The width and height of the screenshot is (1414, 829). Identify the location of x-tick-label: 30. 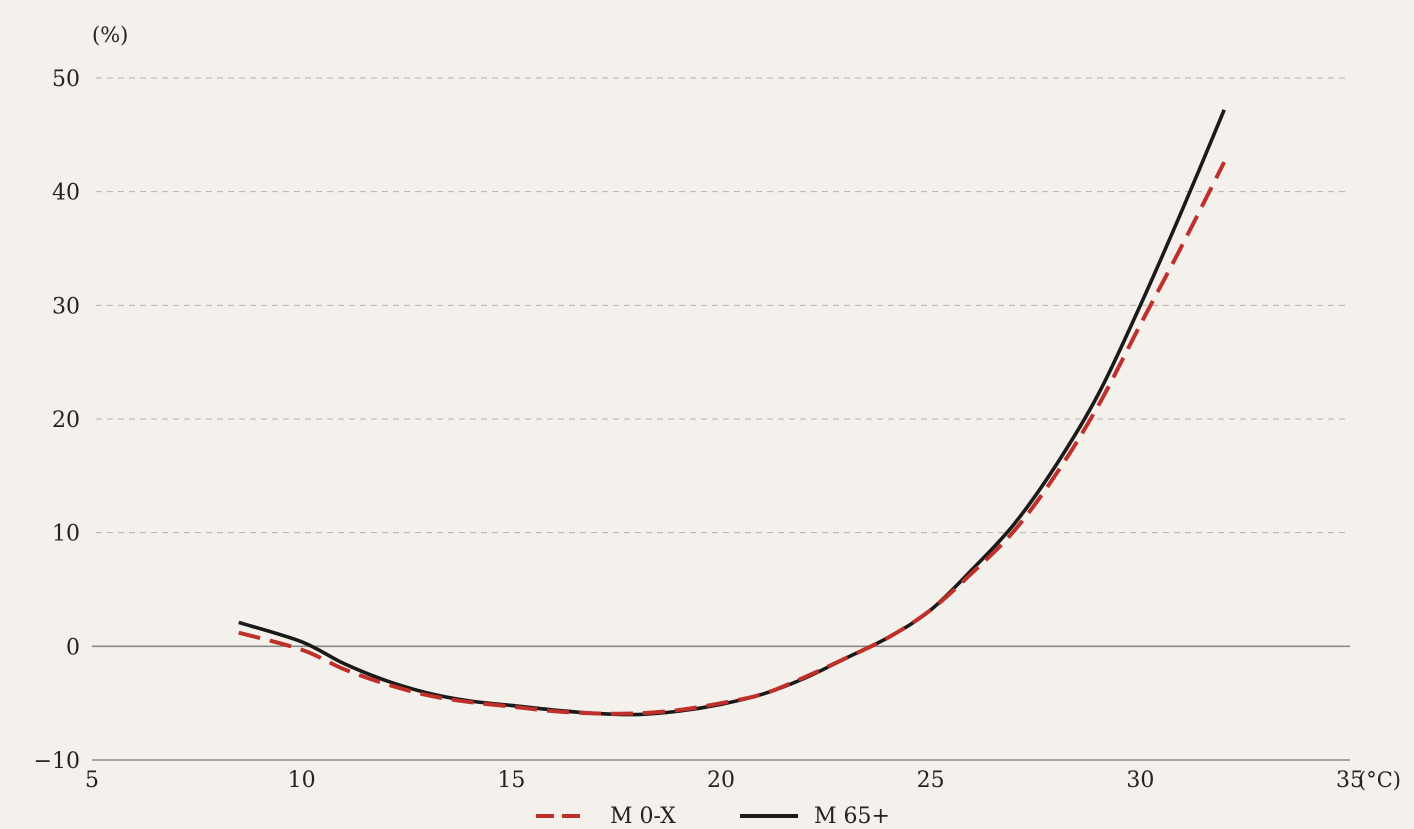
(1140, 780).